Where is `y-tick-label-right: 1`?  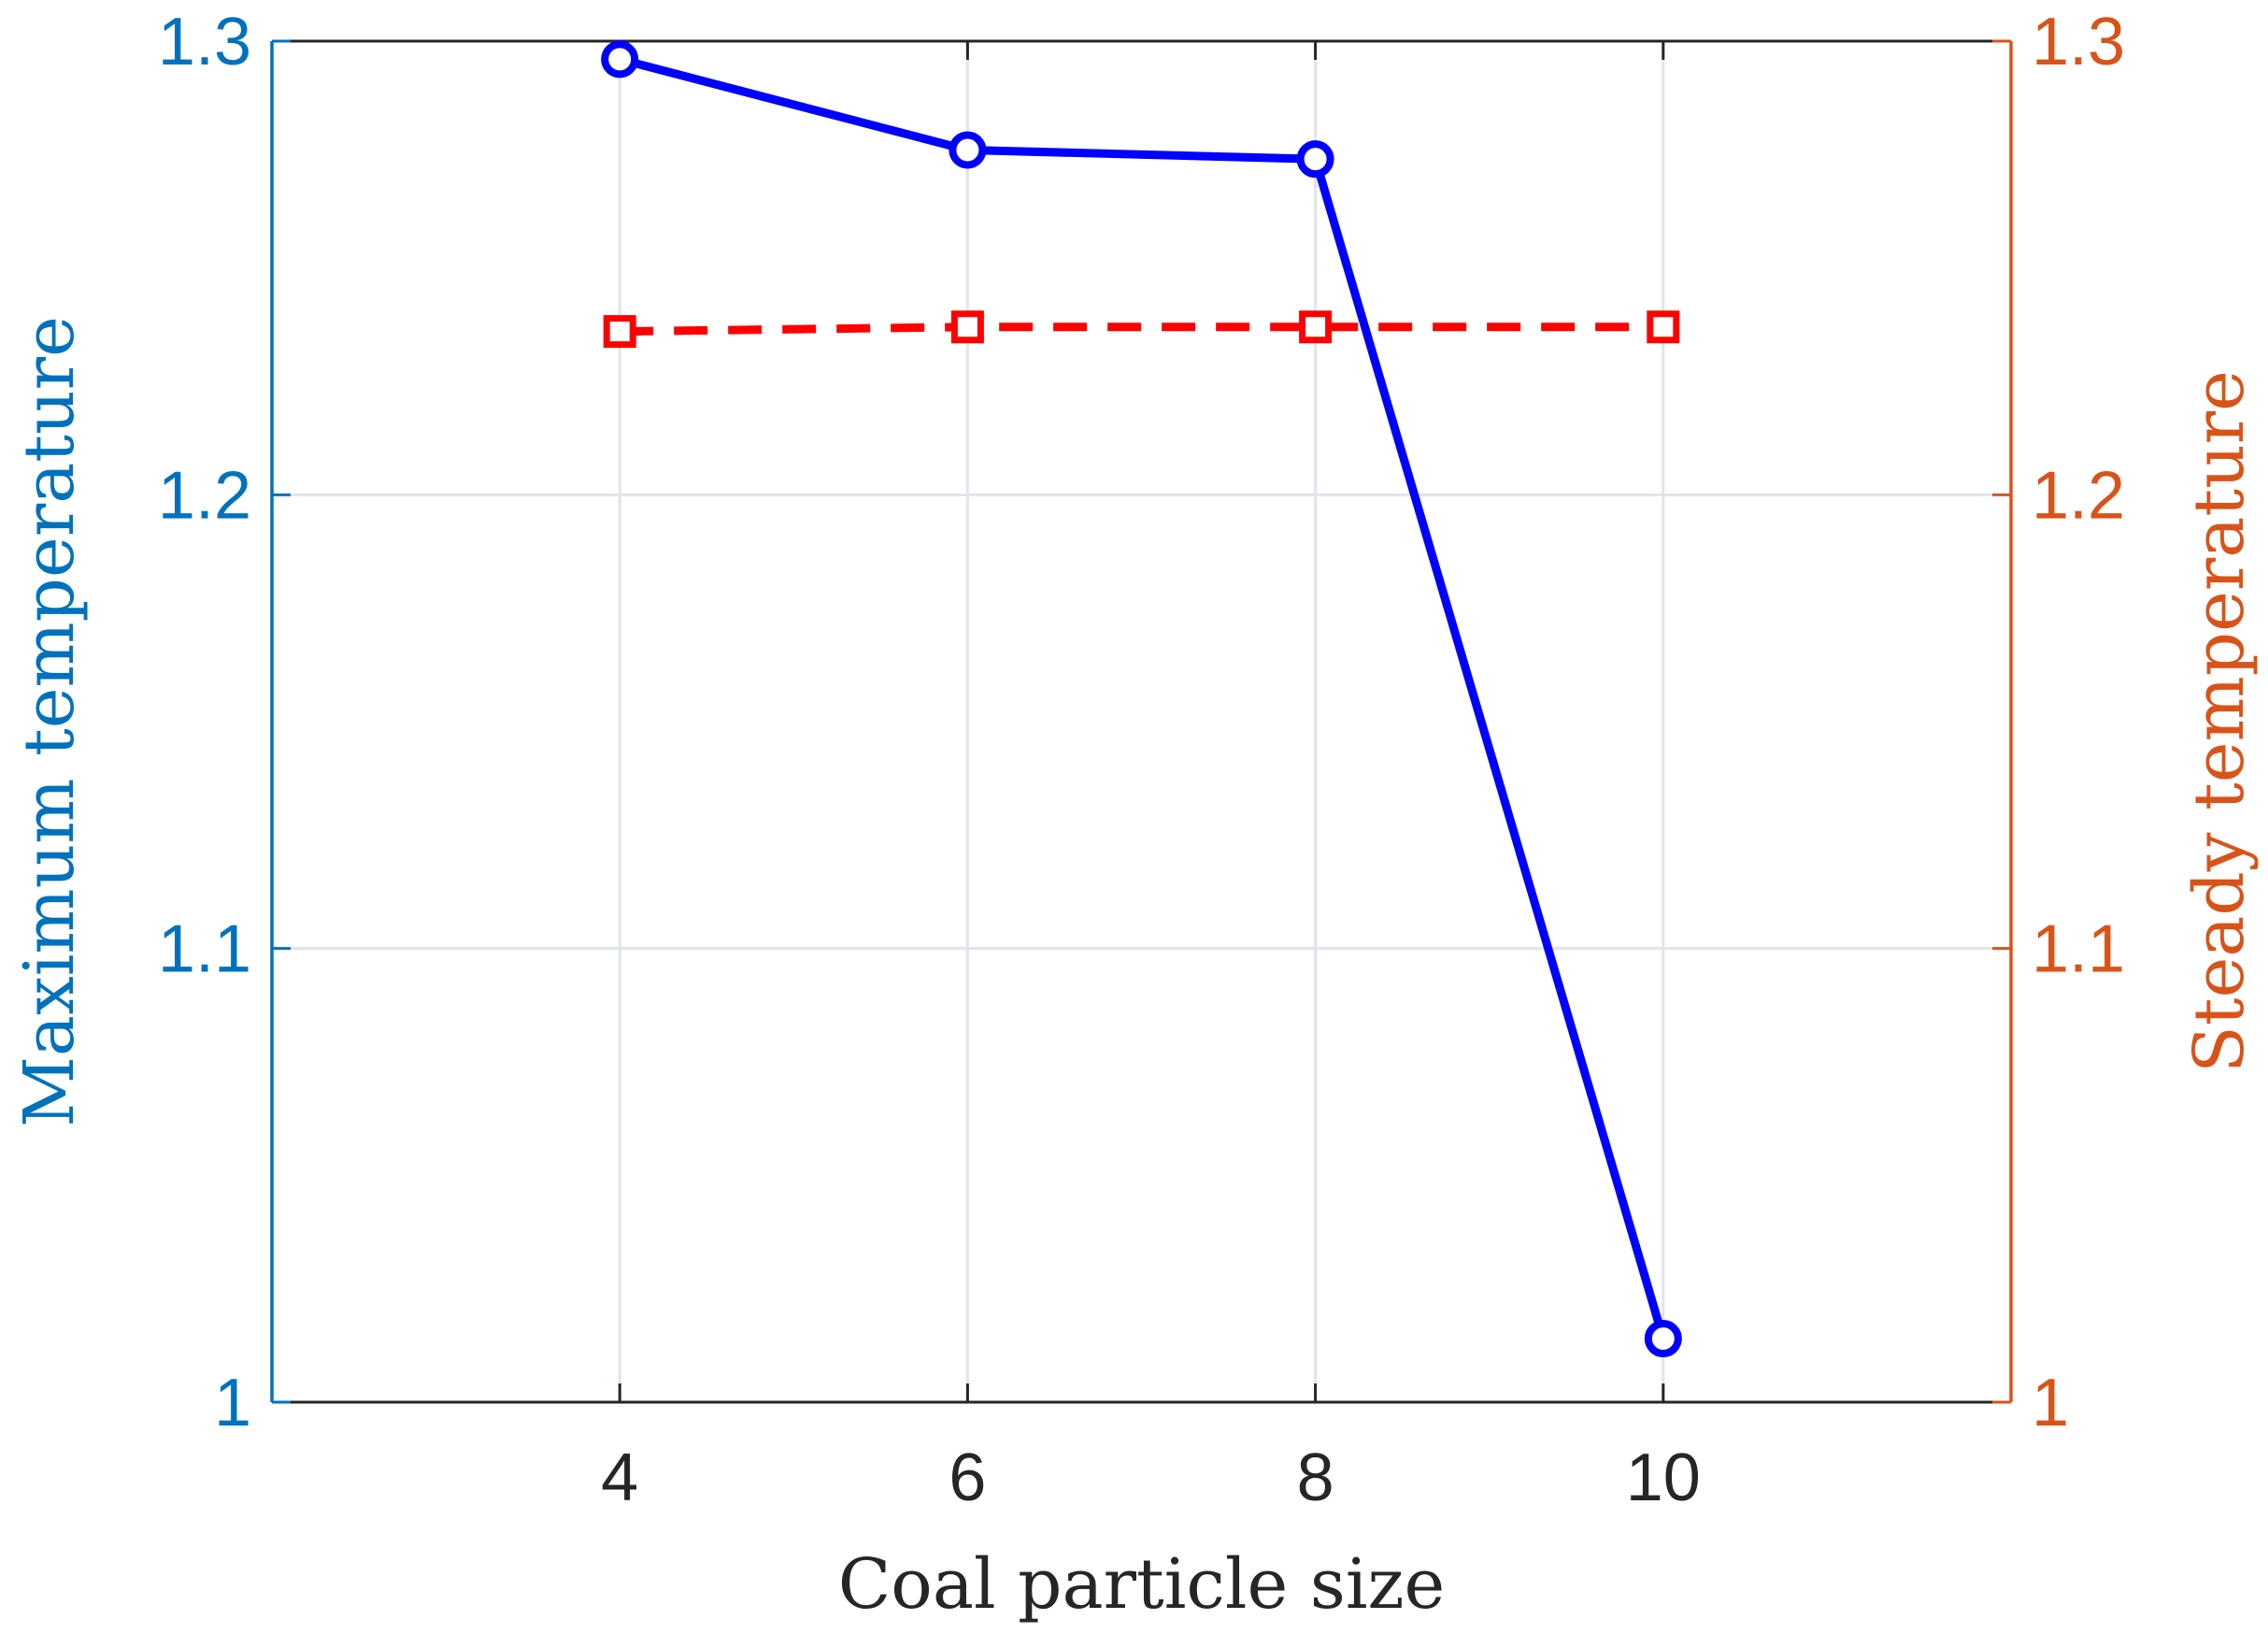
y-tick-label-right: 1 is located at coordinates (2050, 1403).